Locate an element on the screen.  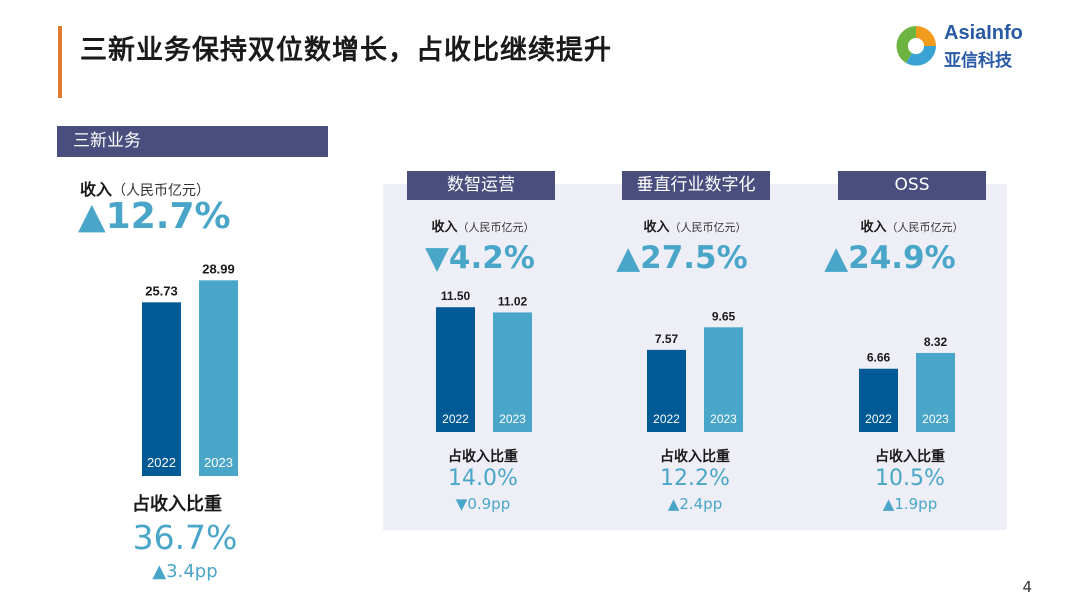
bar-value-label-2-2022: 11.50 is located at coordinates (456, 296).